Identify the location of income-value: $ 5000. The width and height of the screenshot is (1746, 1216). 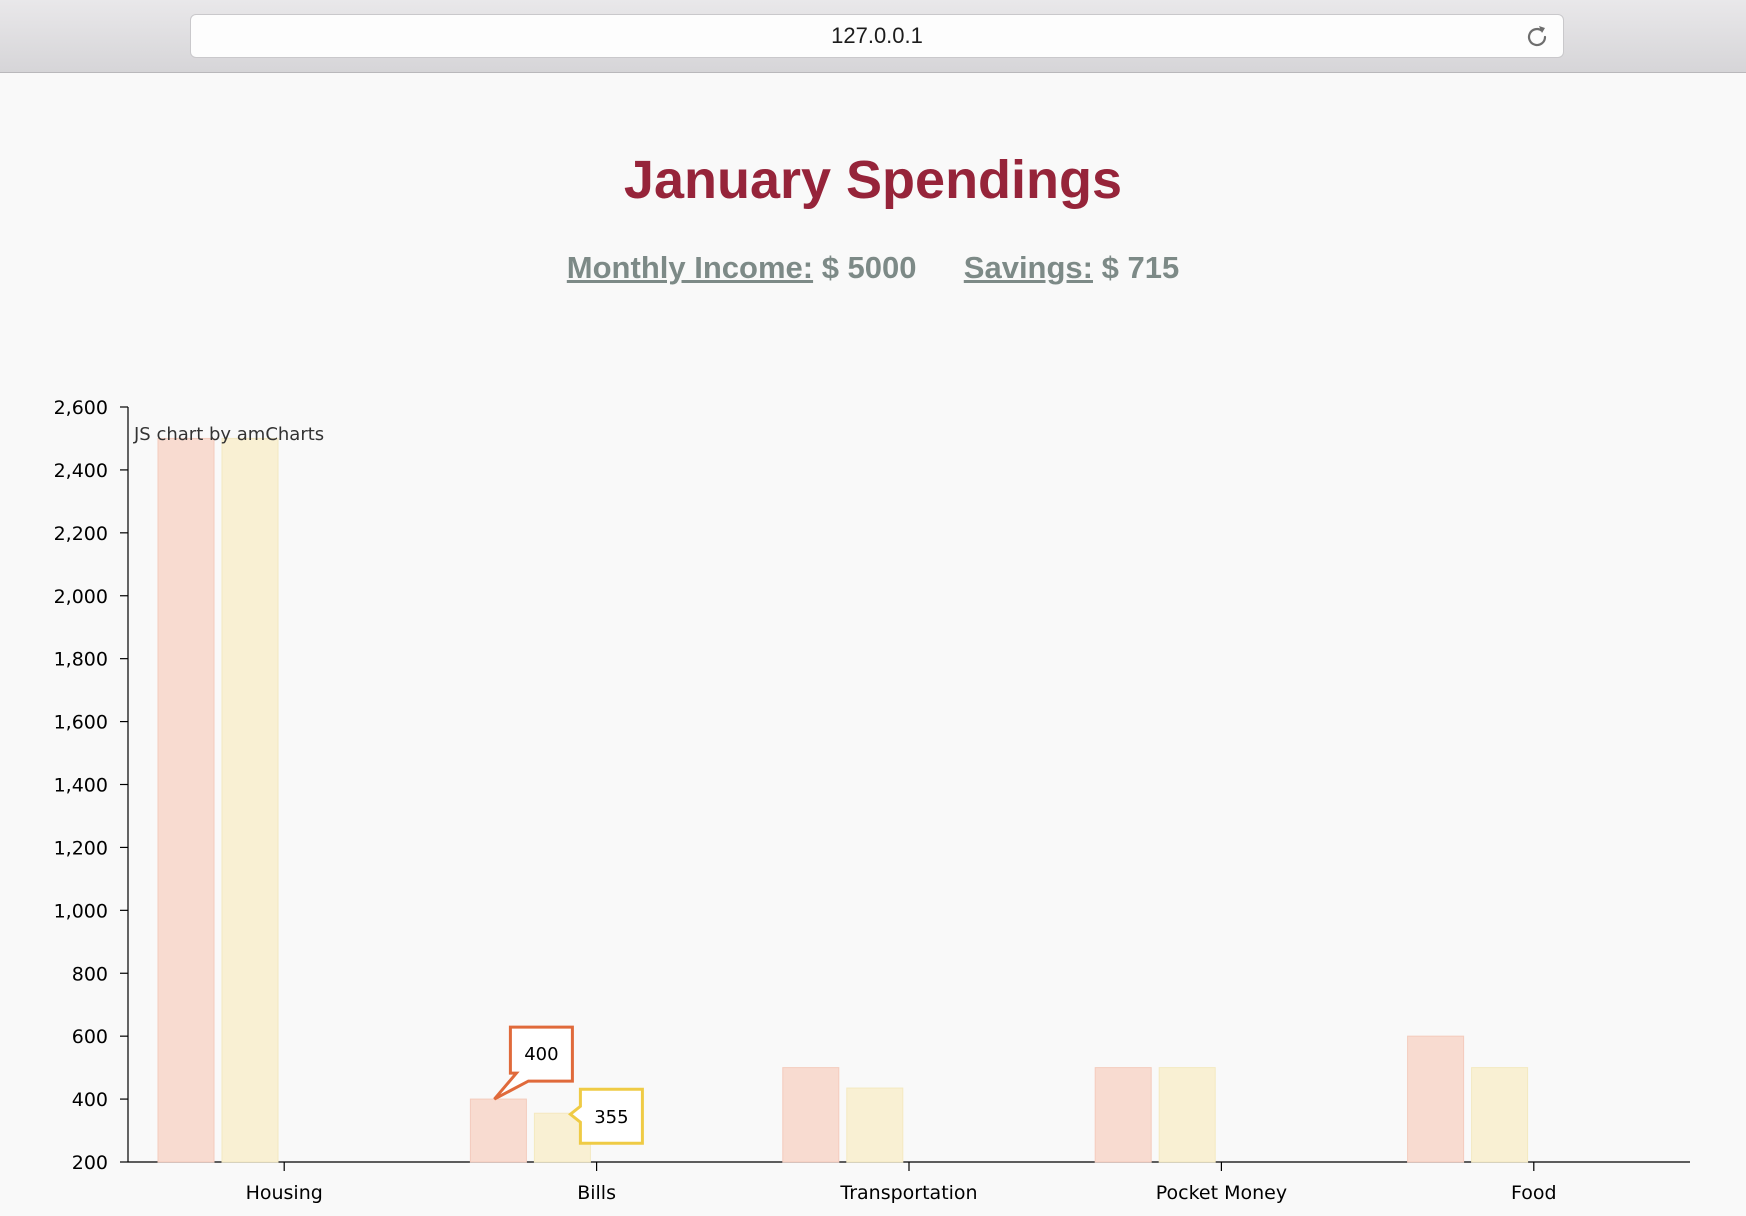
(869, 267).